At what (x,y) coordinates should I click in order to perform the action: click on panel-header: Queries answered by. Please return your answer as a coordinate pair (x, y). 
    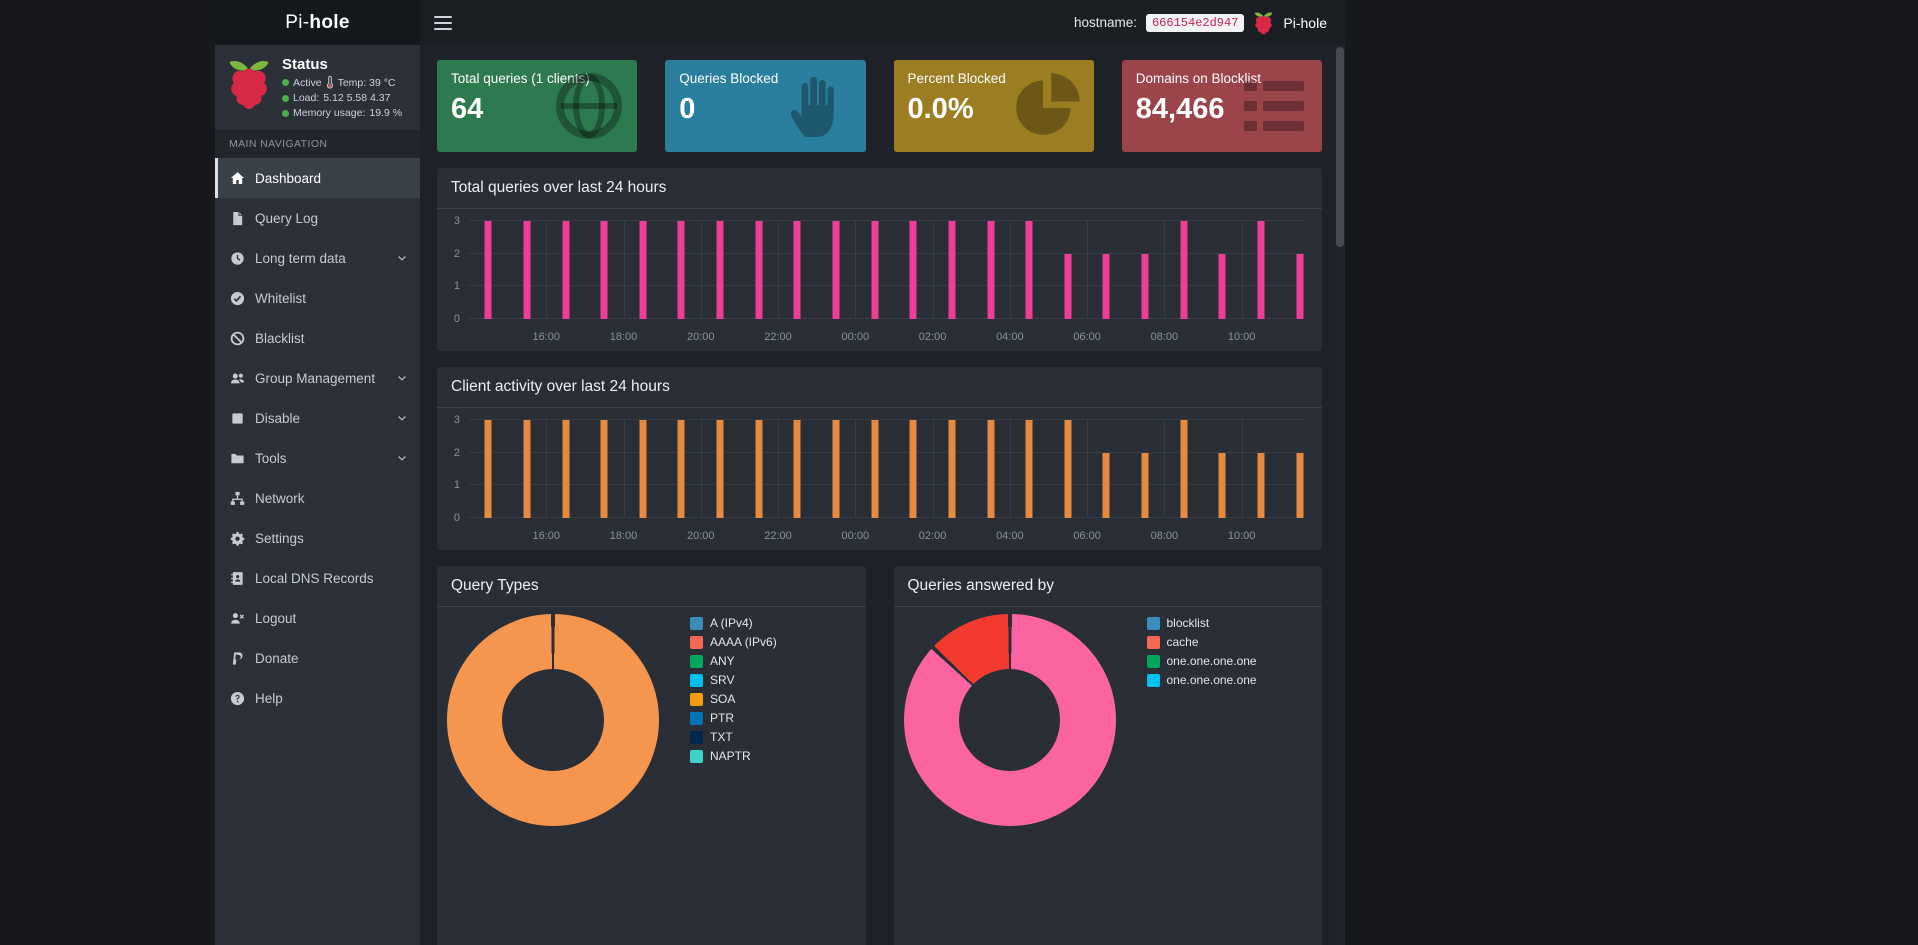
    Looking at the image, I should click on (1107, 586).